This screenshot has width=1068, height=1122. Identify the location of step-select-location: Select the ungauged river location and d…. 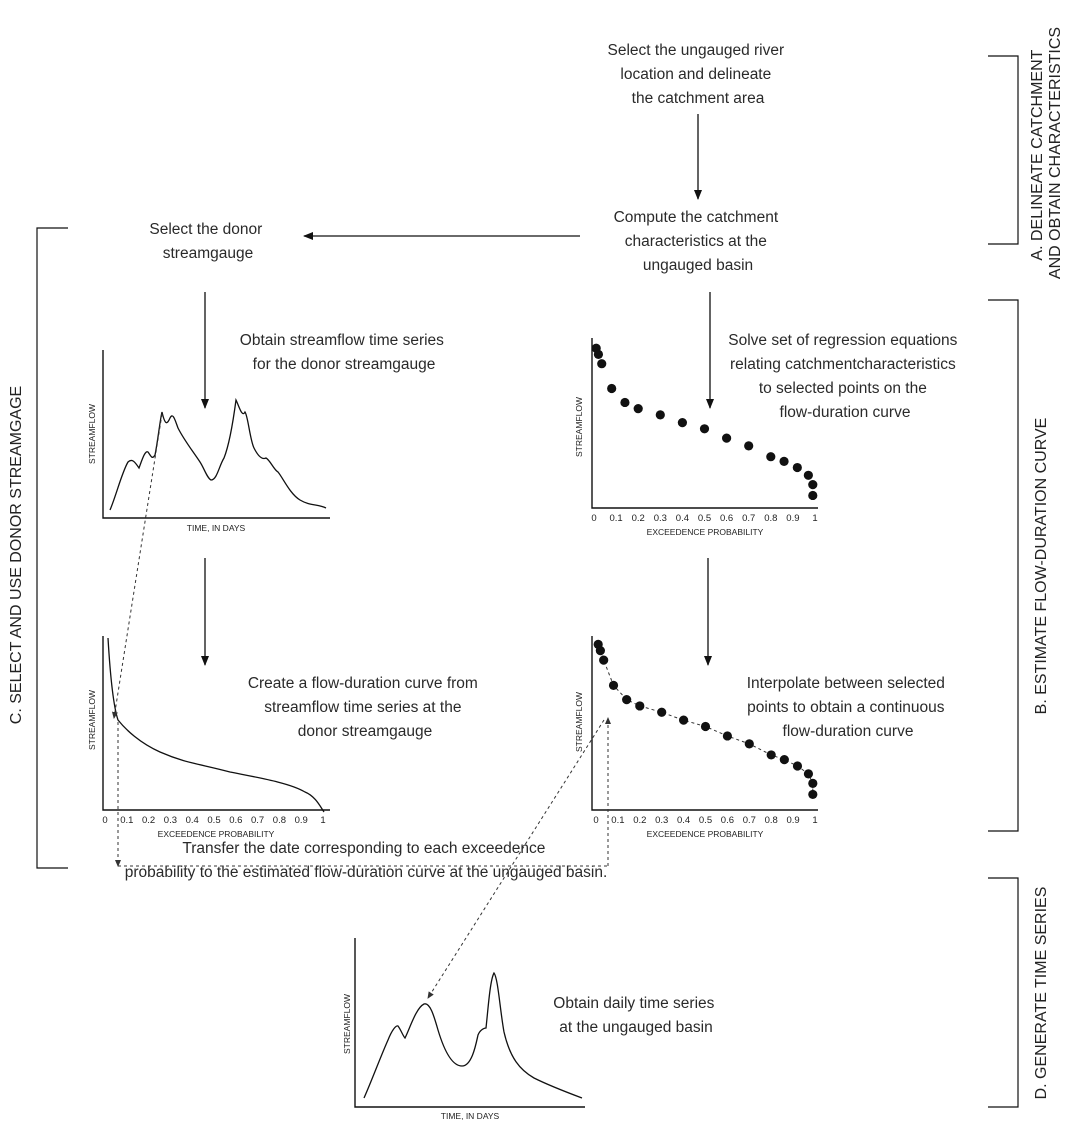
(698, 74).